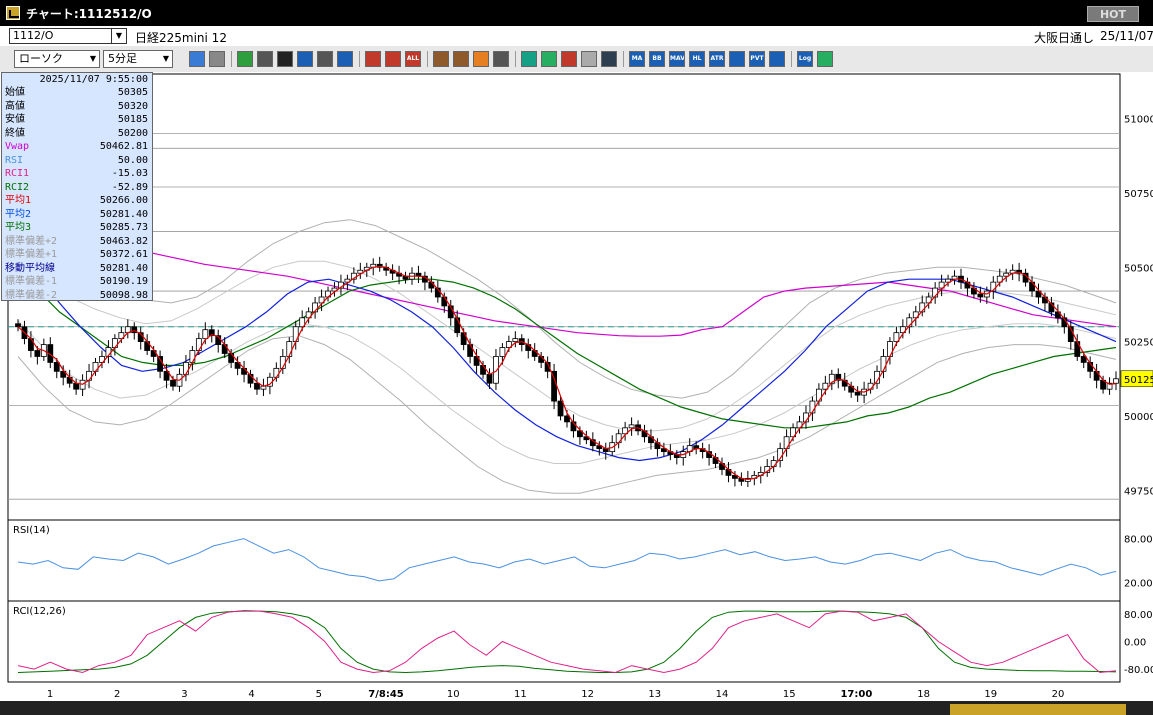 This screenshot has height=715, width=1153. What do you see at coordinates (805, 59) in the screenshot?
I see `log-icon: Log` at bounding box center [805, 59].